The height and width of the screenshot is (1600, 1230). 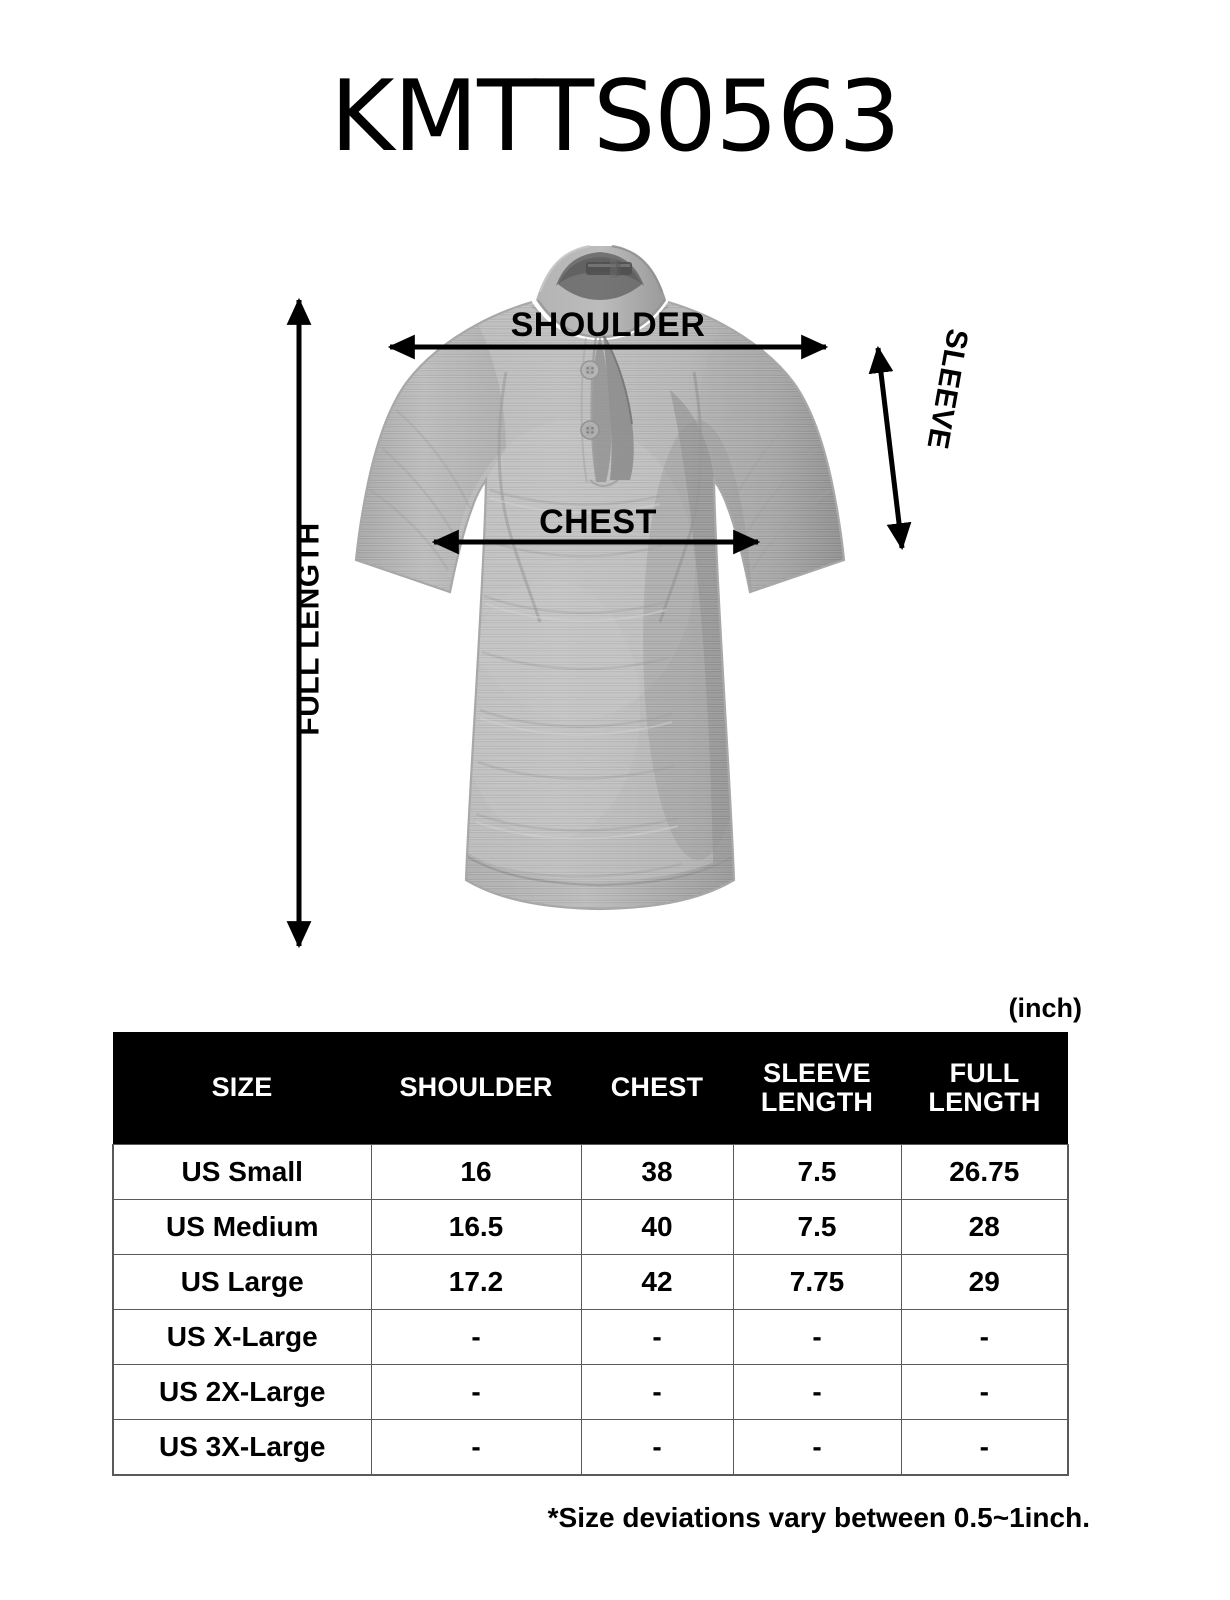 I want to click on cell-full-length: 29, so click(x=984, y=1282).